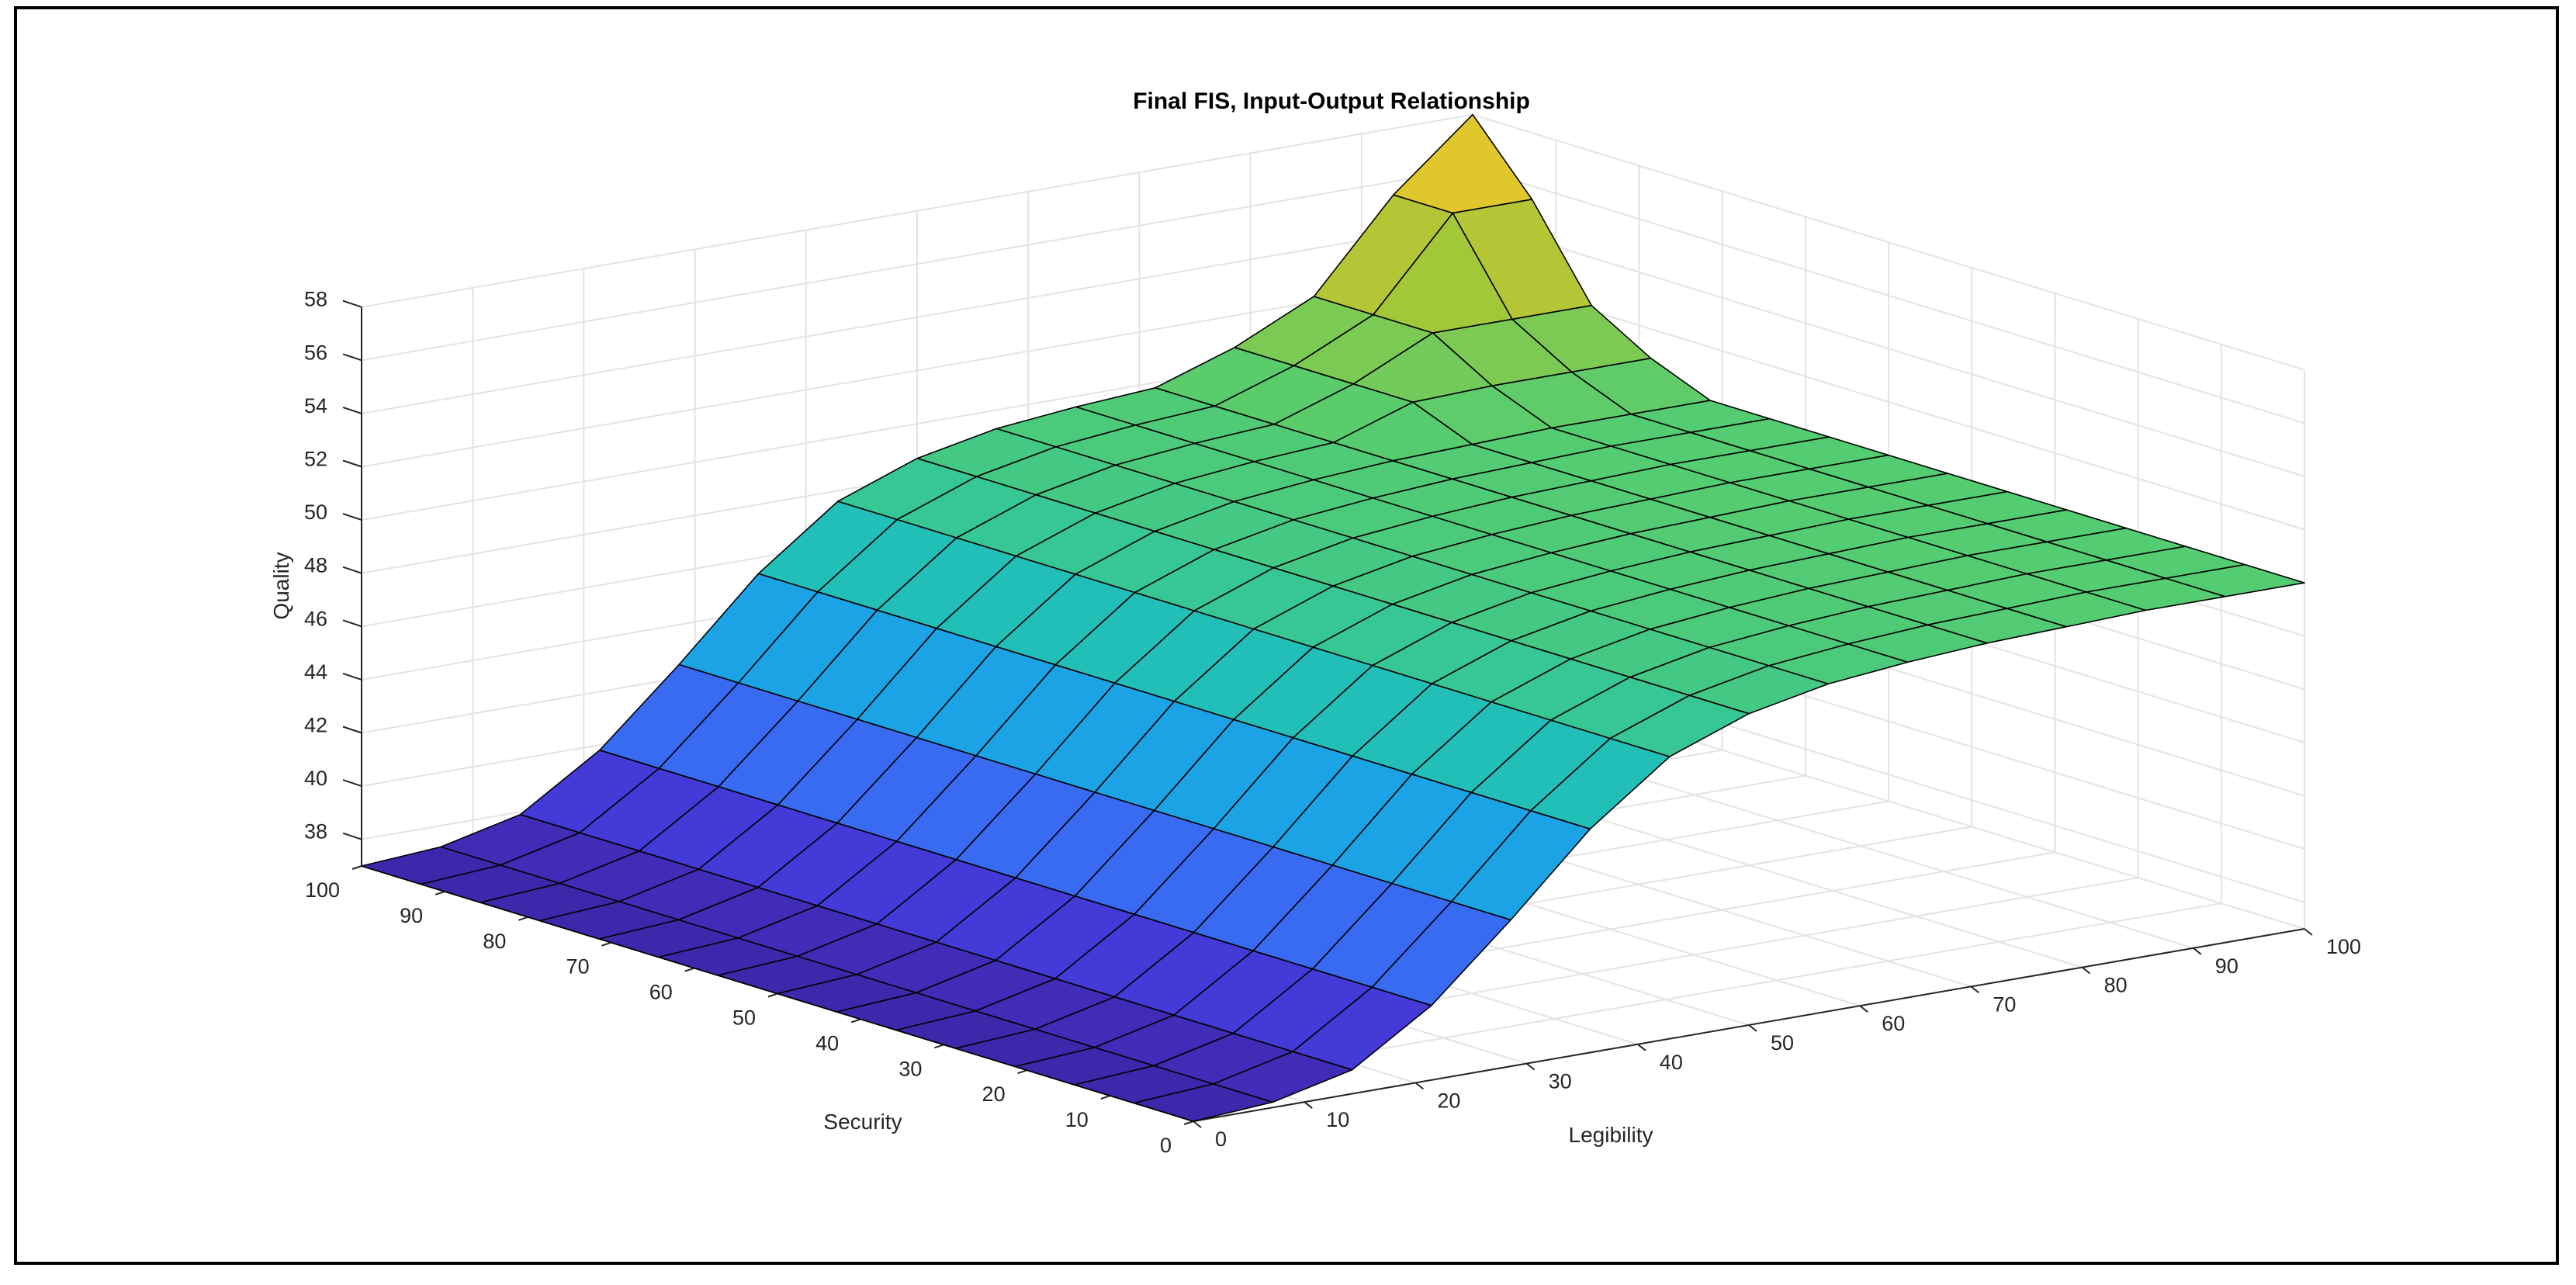 The image size is (2576, 1285). Describe the element at coordinates (315, 352) in the screenshot. I see `z-tick-label-9: 56` at that location.